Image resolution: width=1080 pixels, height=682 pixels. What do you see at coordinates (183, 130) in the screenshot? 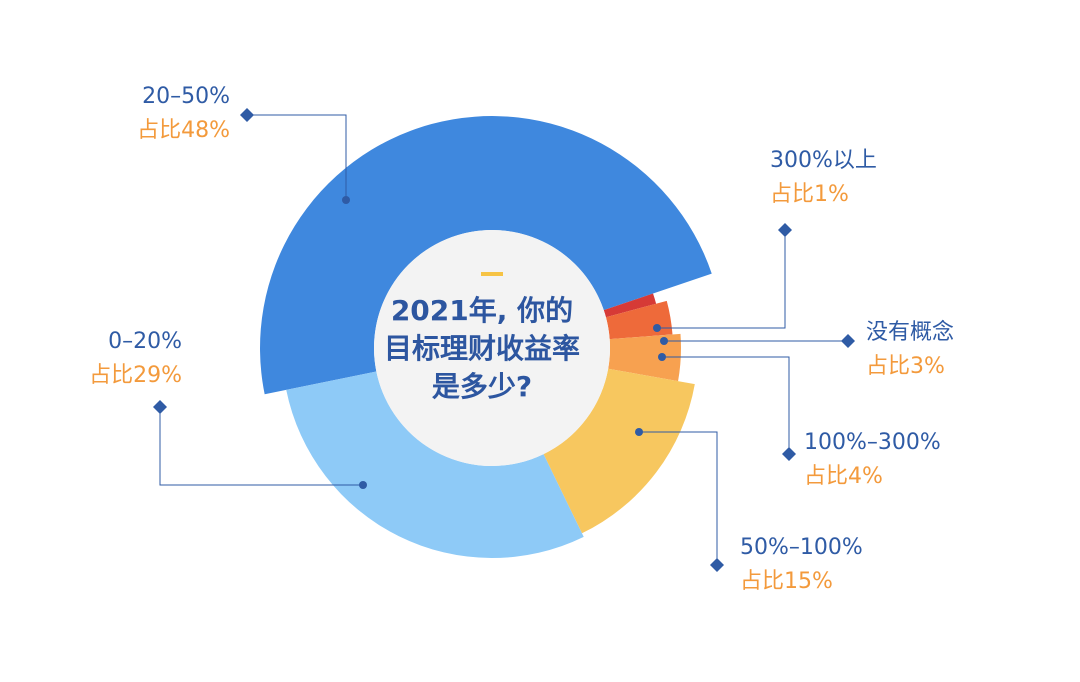
I see `share-label-20-50: 占比48%` at bounding box center [183, 130].